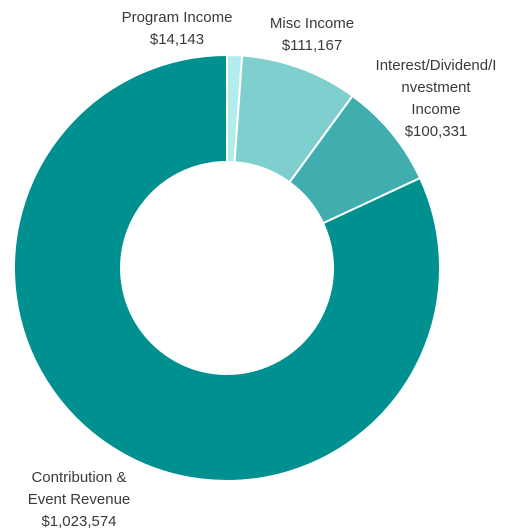 This screenshot has width=526, height=529. What do you see at coordinates (177, 28) in the screenshot?
I see `slice-label-program-income: Program Income $14,143` at bounding box center [177, 28].